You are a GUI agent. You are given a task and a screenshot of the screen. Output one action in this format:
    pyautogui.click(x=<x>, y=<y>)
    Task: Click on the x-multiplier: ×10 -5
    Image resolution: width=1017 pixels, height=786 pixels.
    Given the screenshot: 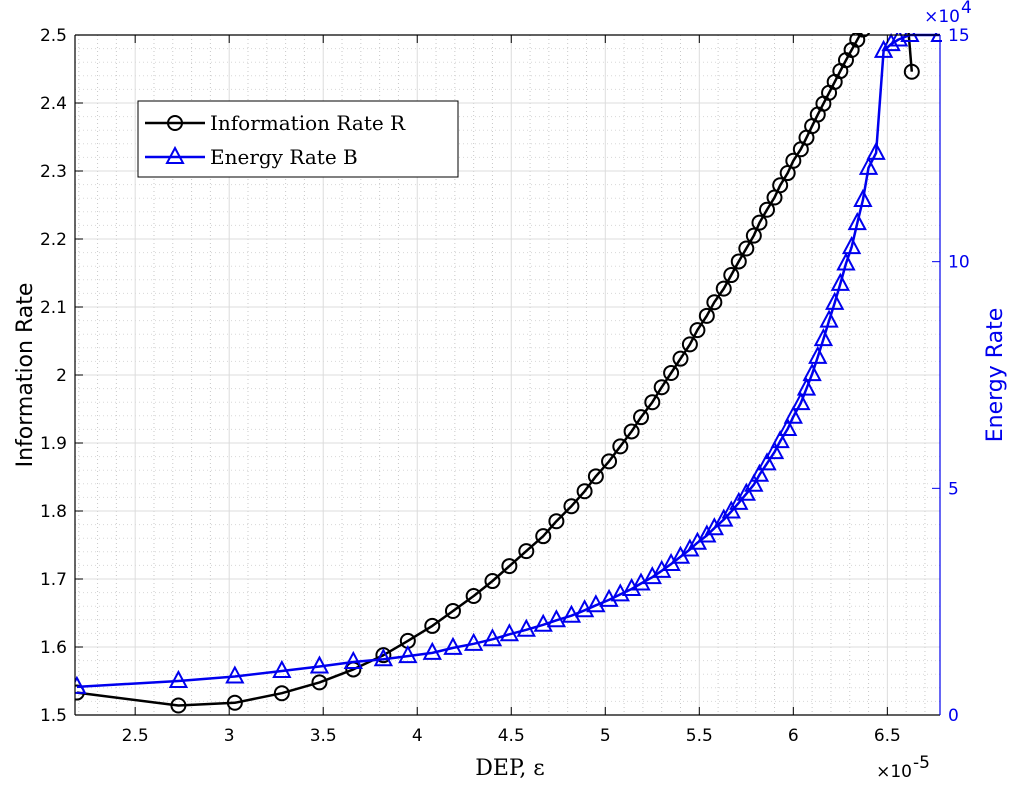 What is the action you would take?
    pyautogui.click(x=903, y=767)
    